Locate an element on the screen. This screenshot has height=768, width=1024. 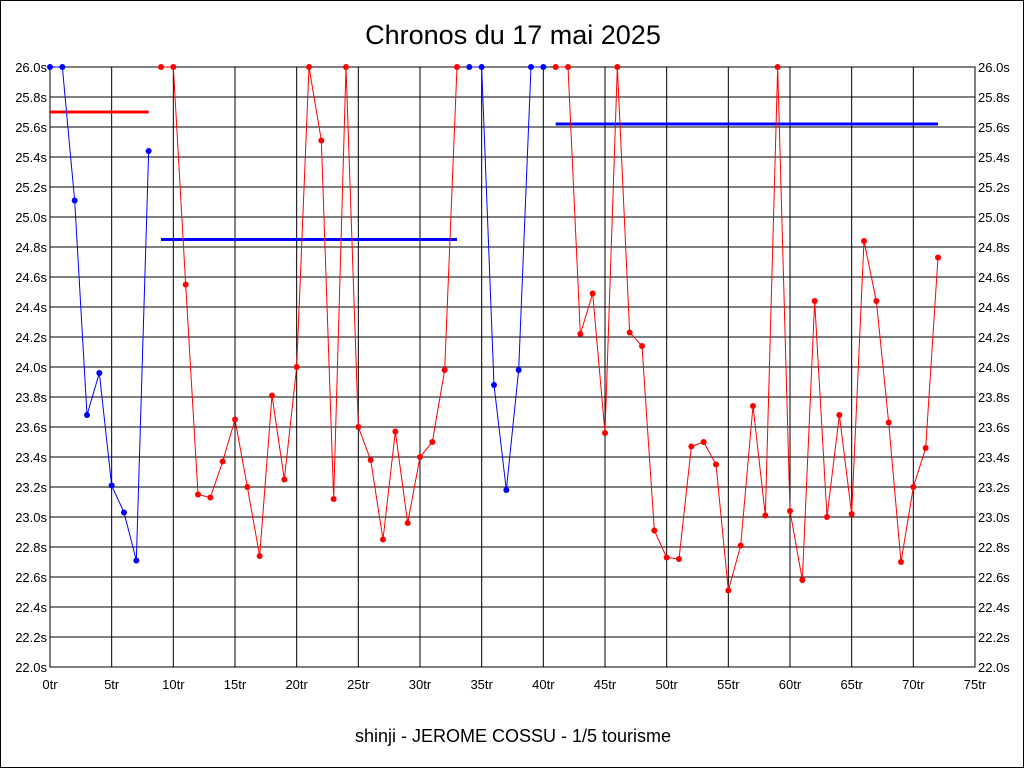
y-tick-label-right: 22.4s is located at coordinates (994, 607).